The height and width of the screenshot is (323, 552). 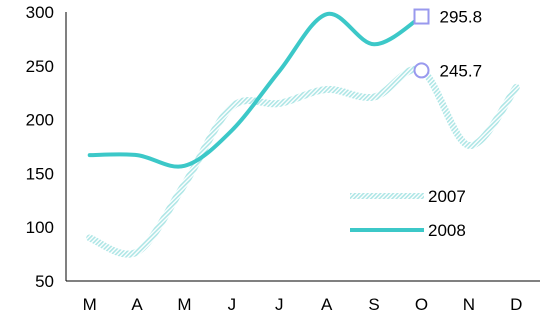 I want to click on data-marker-square, so click(x=421, y=16).